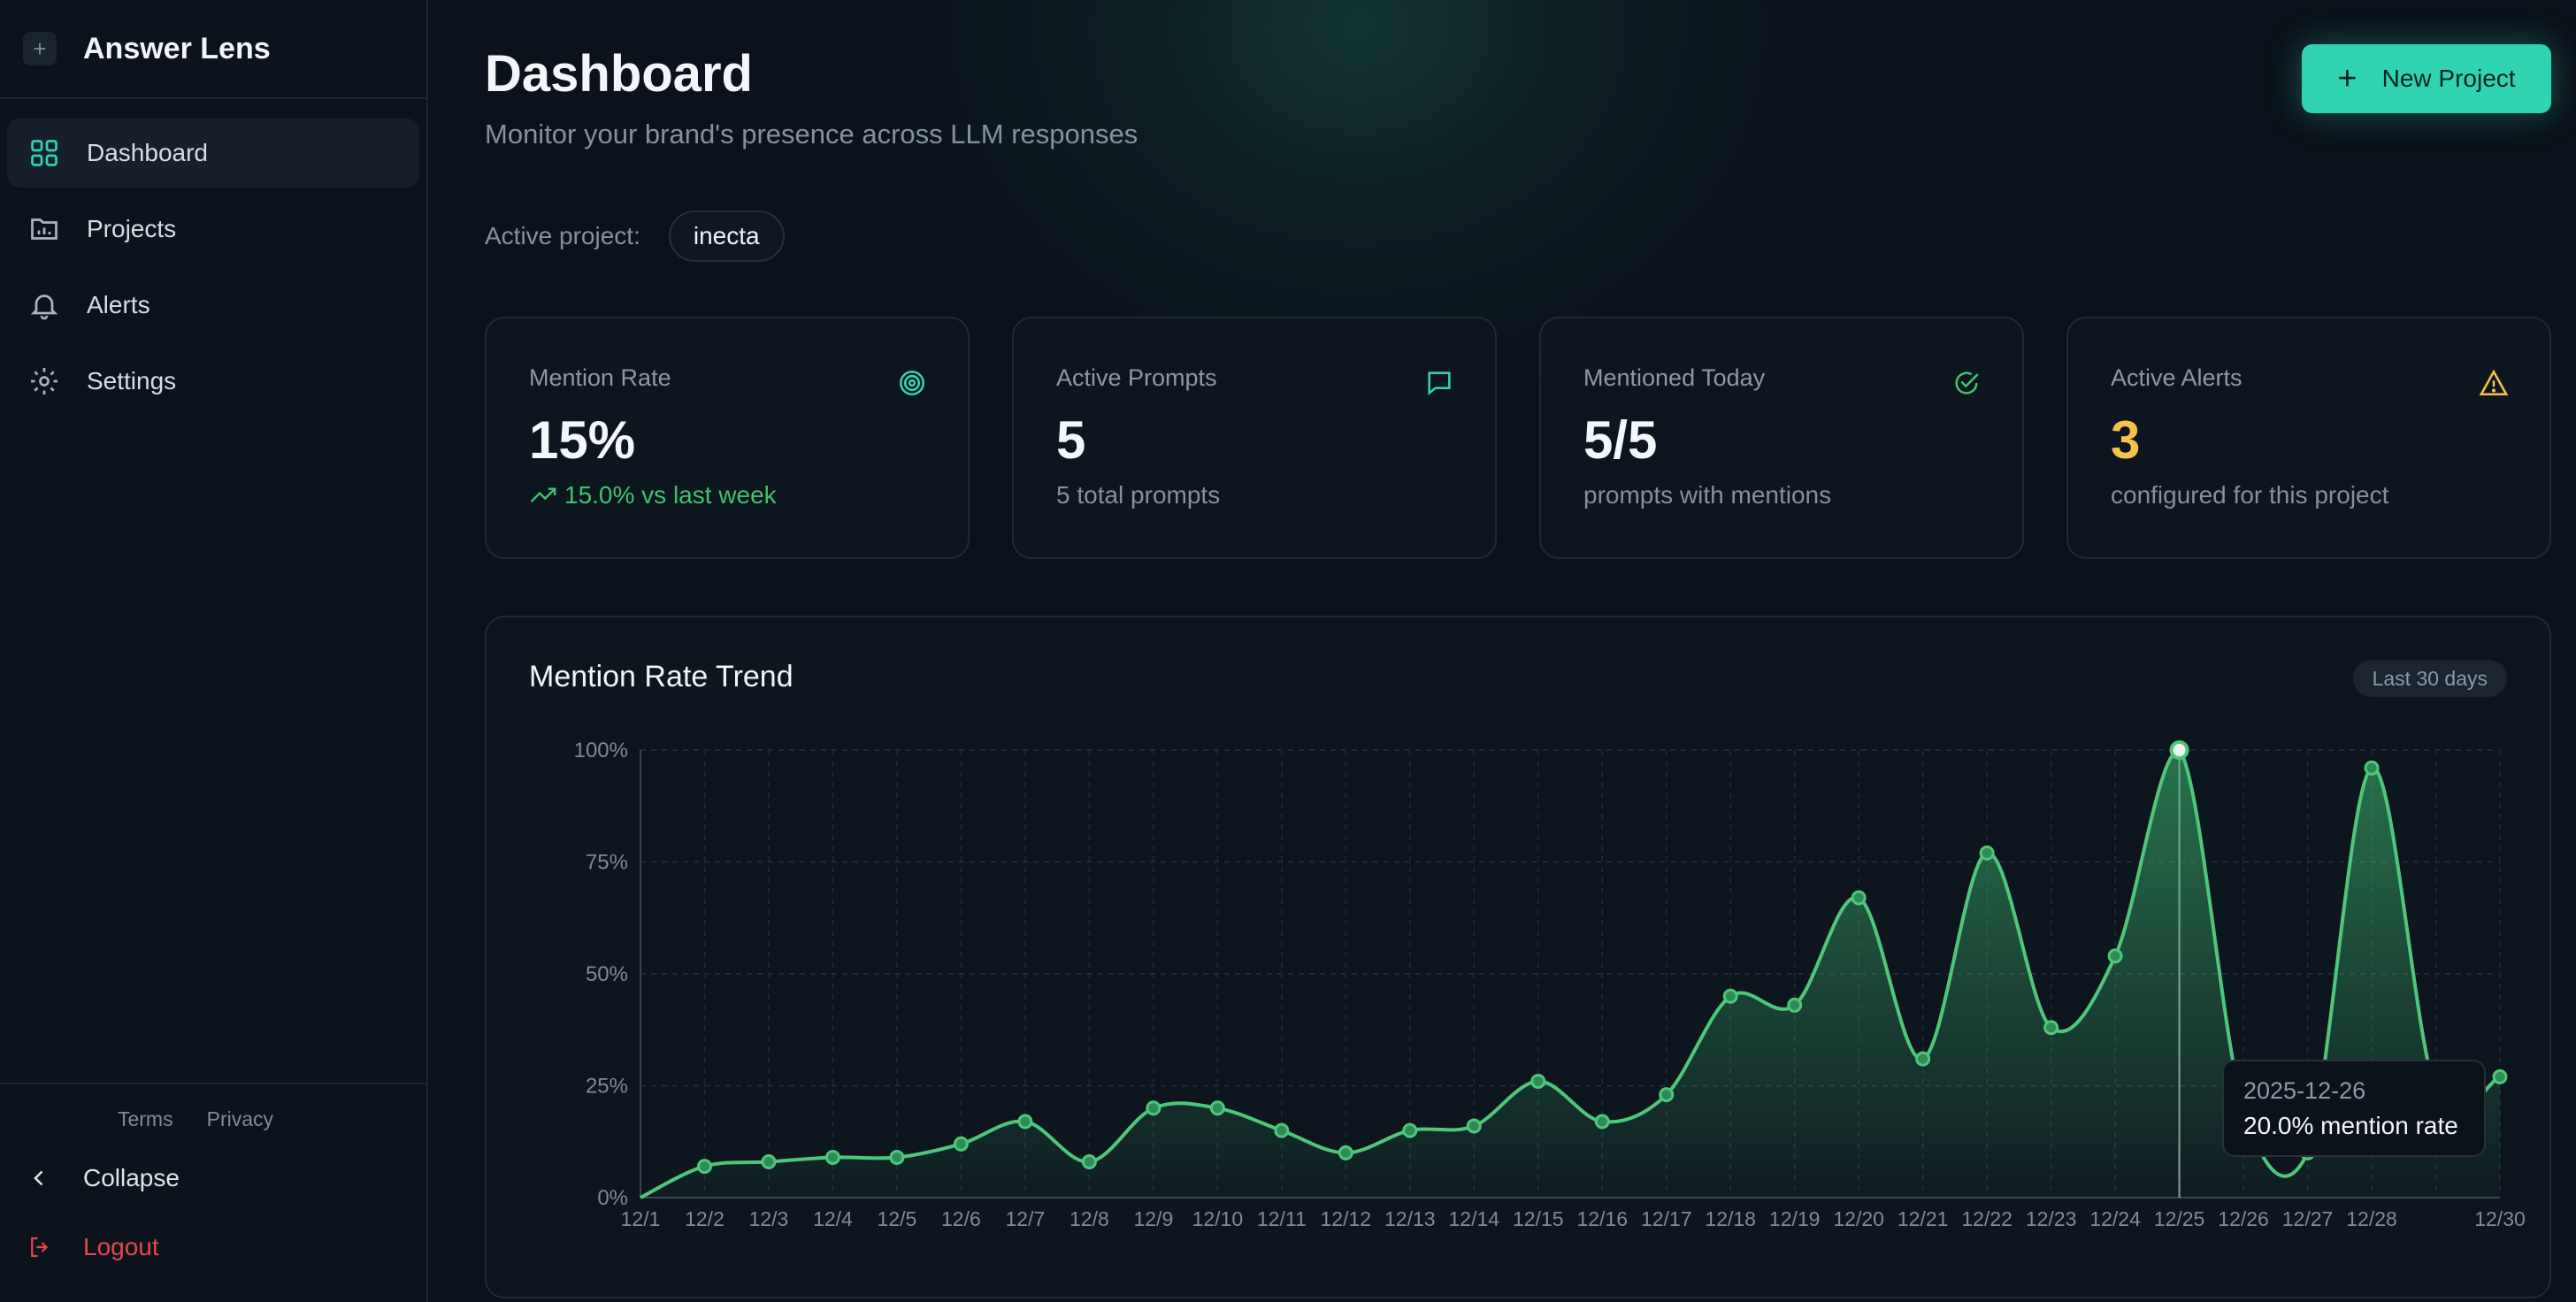 This screenshot has width=2576, height=1302. Describe the element at coordinates (2176, 377) in the screenshot. I see `card-title: Active Alerts` at that location.